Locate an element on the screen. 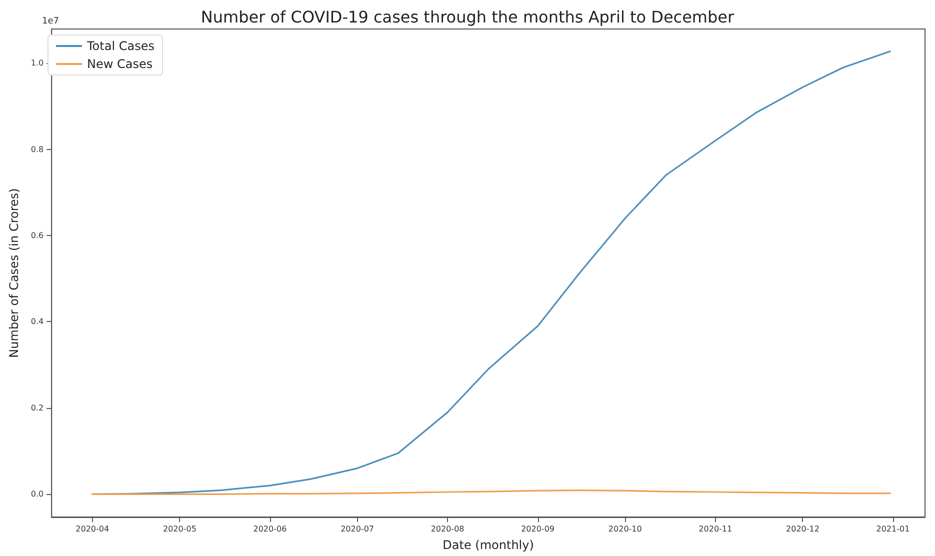  legend-label: New Cases is located at coordinates (120, 64).